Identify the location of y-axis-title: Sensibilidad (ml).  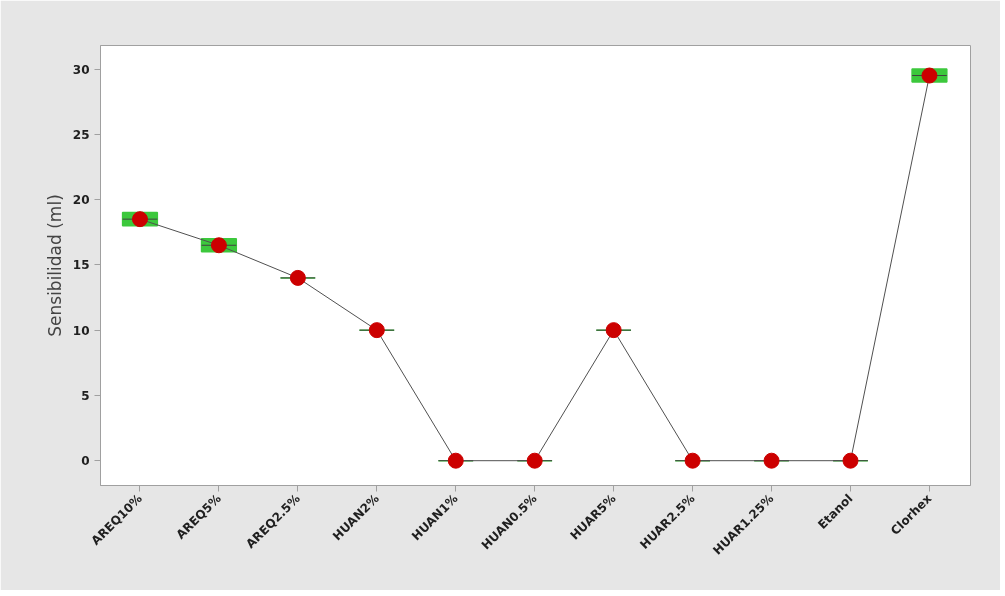
(54, 265).